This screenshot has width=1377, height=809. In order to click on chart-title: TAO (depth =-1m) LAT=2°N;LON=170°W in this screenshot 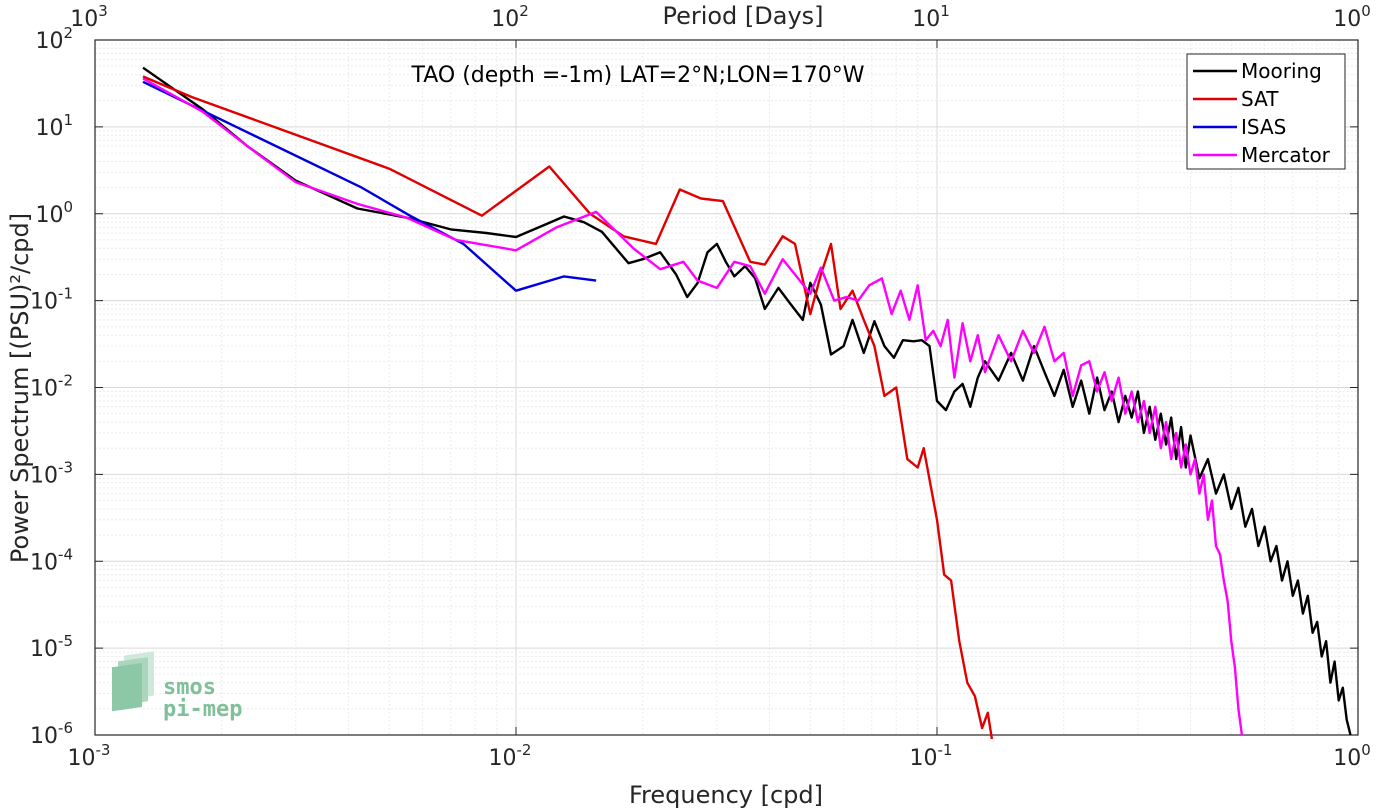, I will do `click(638, 75)`.